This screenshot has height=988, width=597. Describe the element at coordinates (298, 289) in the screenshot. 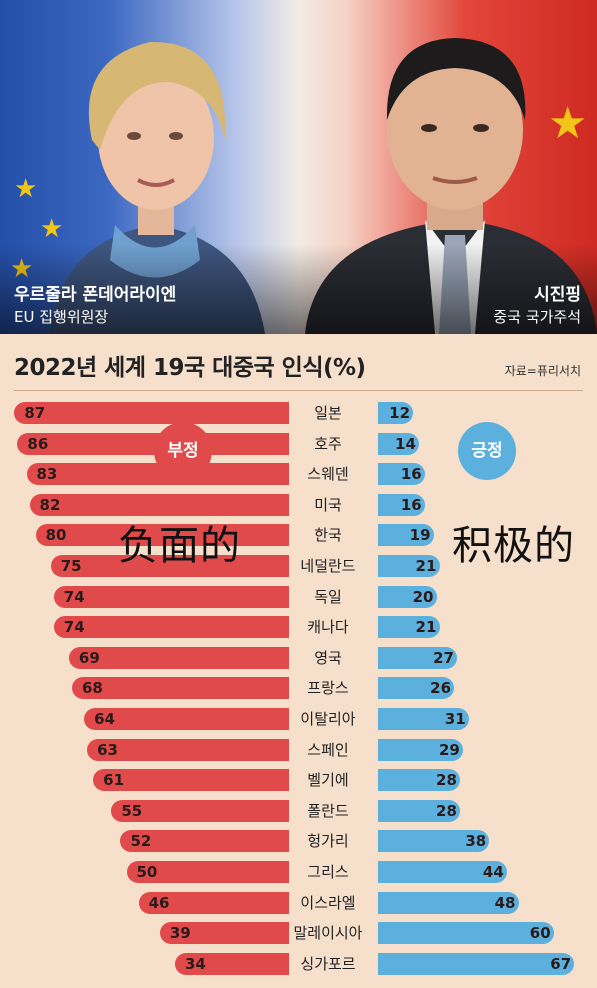

I see `caption-shade` at that location.